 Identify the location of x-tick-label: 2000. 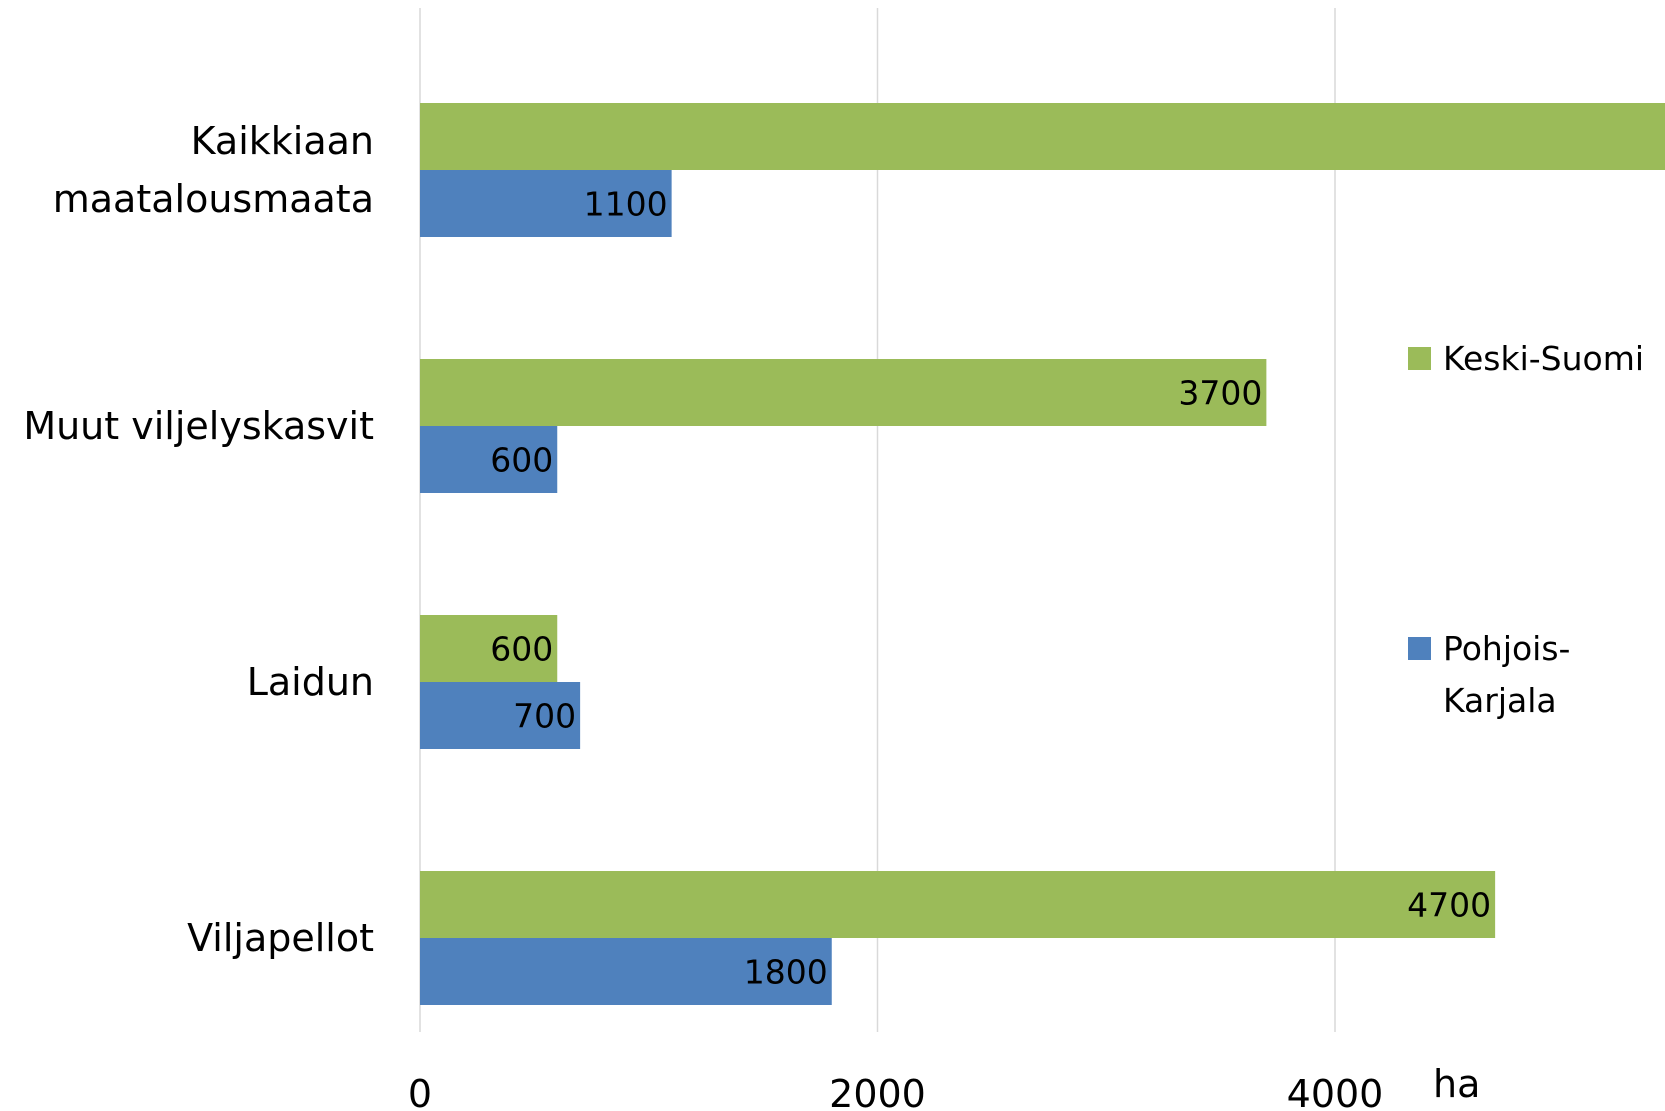
(877, 1091).